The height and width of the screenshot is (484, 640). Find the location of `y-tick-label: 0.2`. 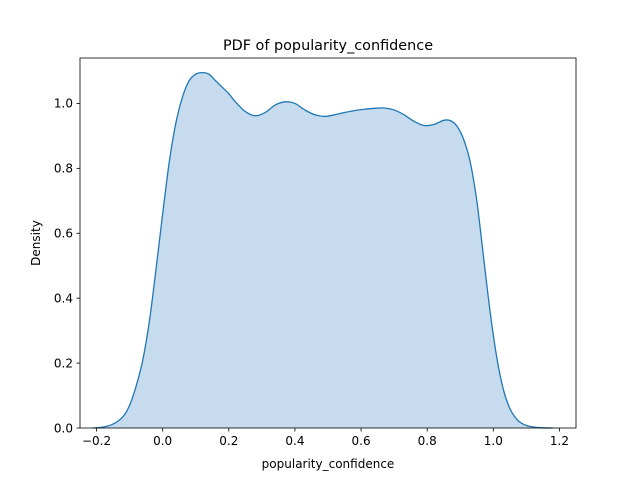

y-tick-label: 0.2 is located at coordinates (63, 363).